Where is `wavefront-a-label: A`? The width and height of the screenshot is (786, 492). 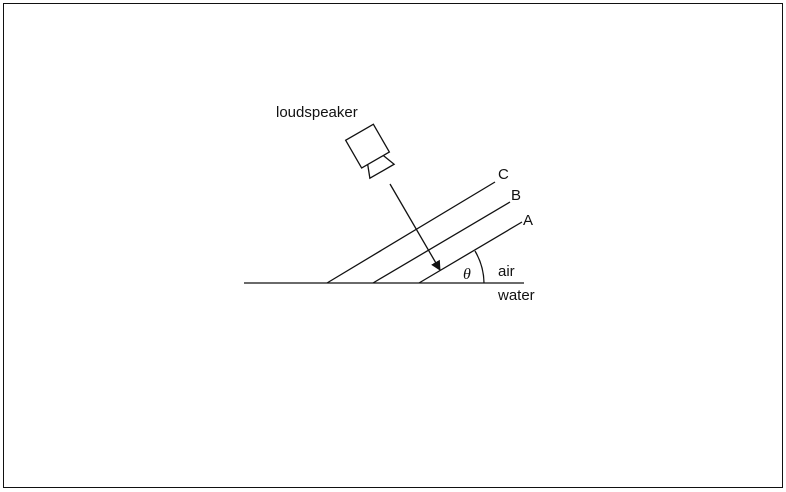
wavefront-a-label: A is located at coordinates (528, 220).